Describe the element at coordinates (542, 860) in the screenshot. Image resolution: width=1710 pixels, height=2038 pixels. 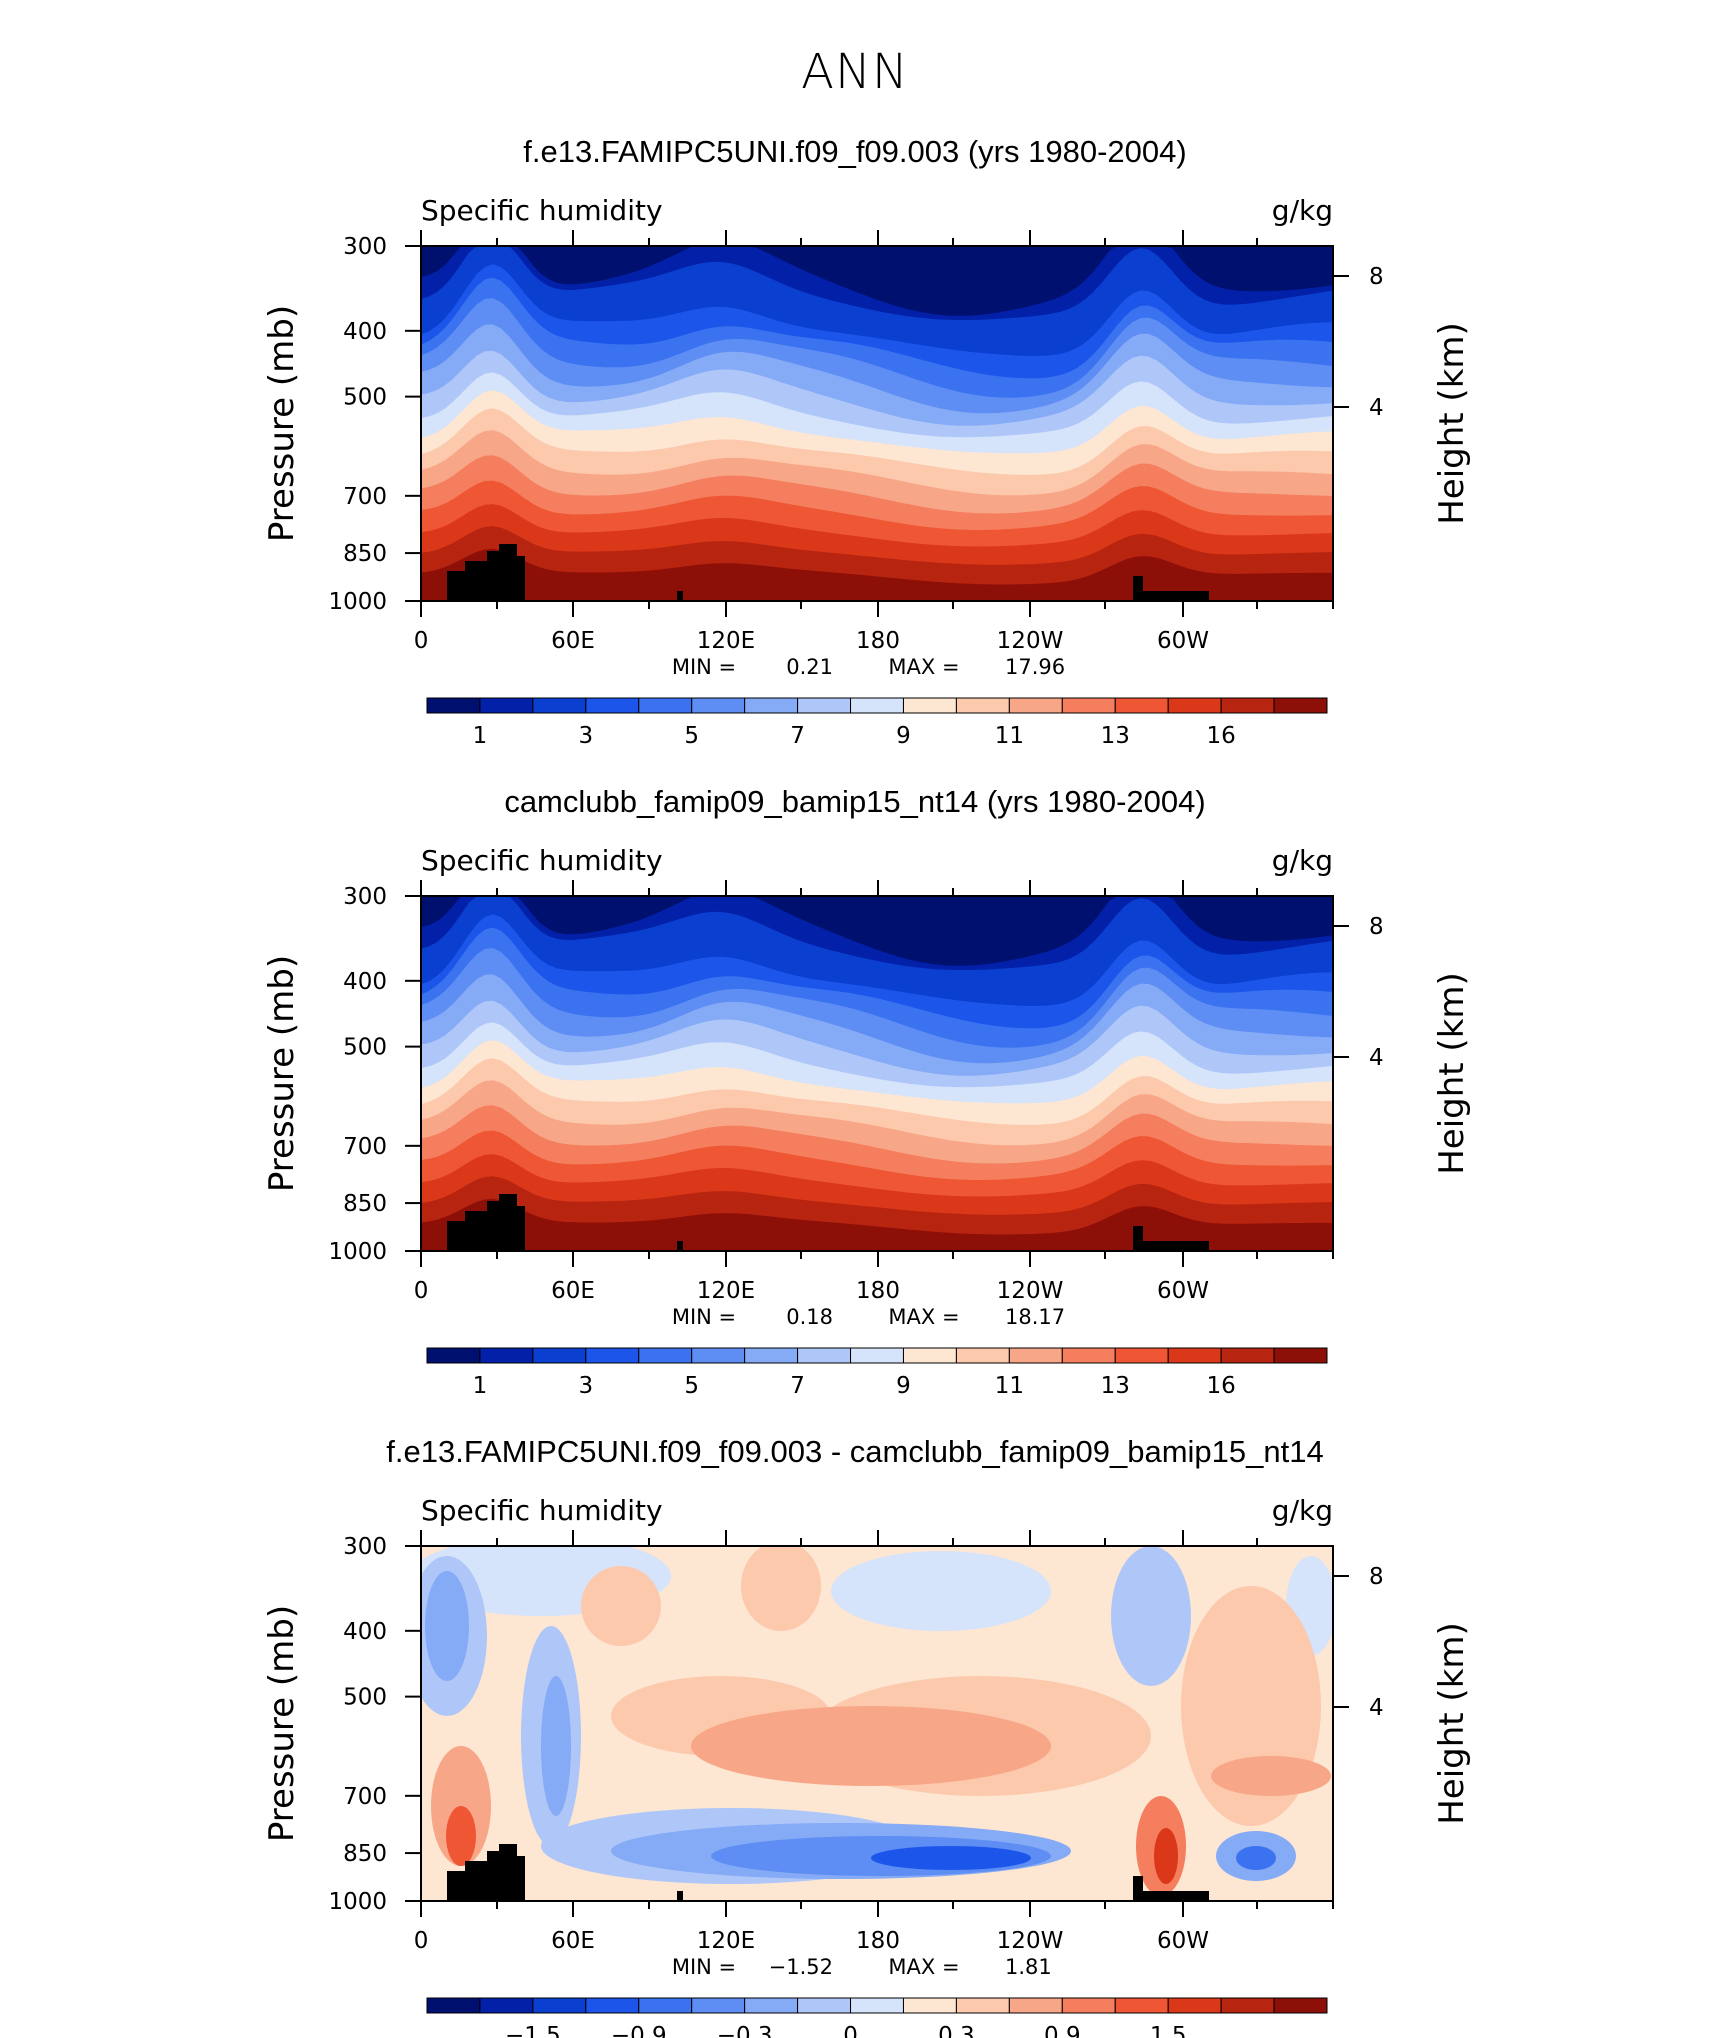
I see `variable-label-2: Specific humidity` at that location.